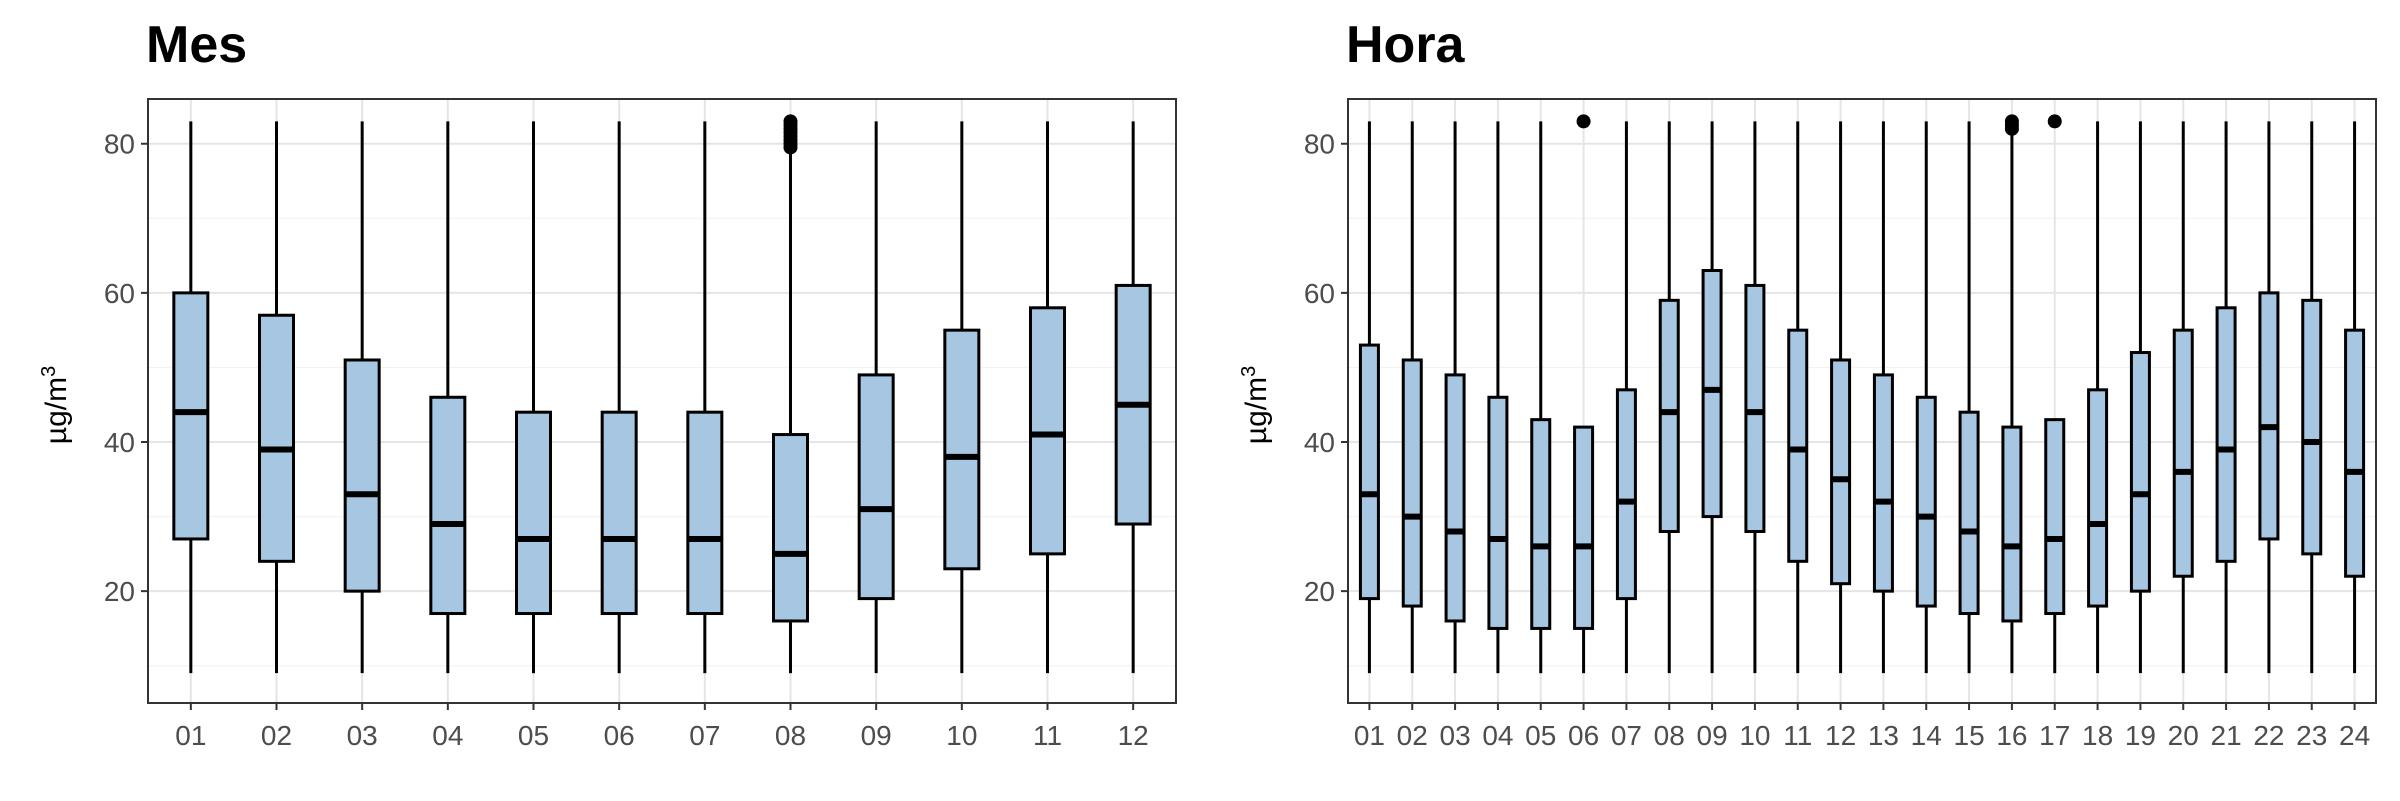 This screenshot has height=801, width=2400. I want to click on panel-title-mes: Mes, so click(196, 45).